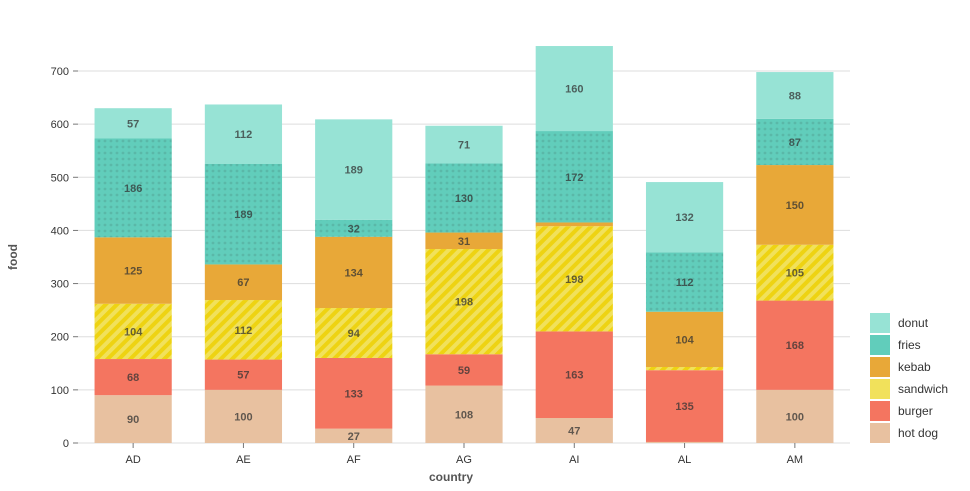 Image resolution: width=970 pixels, height=491 pixels. I want to click on x-tick-label: AM, so click(795, 460).